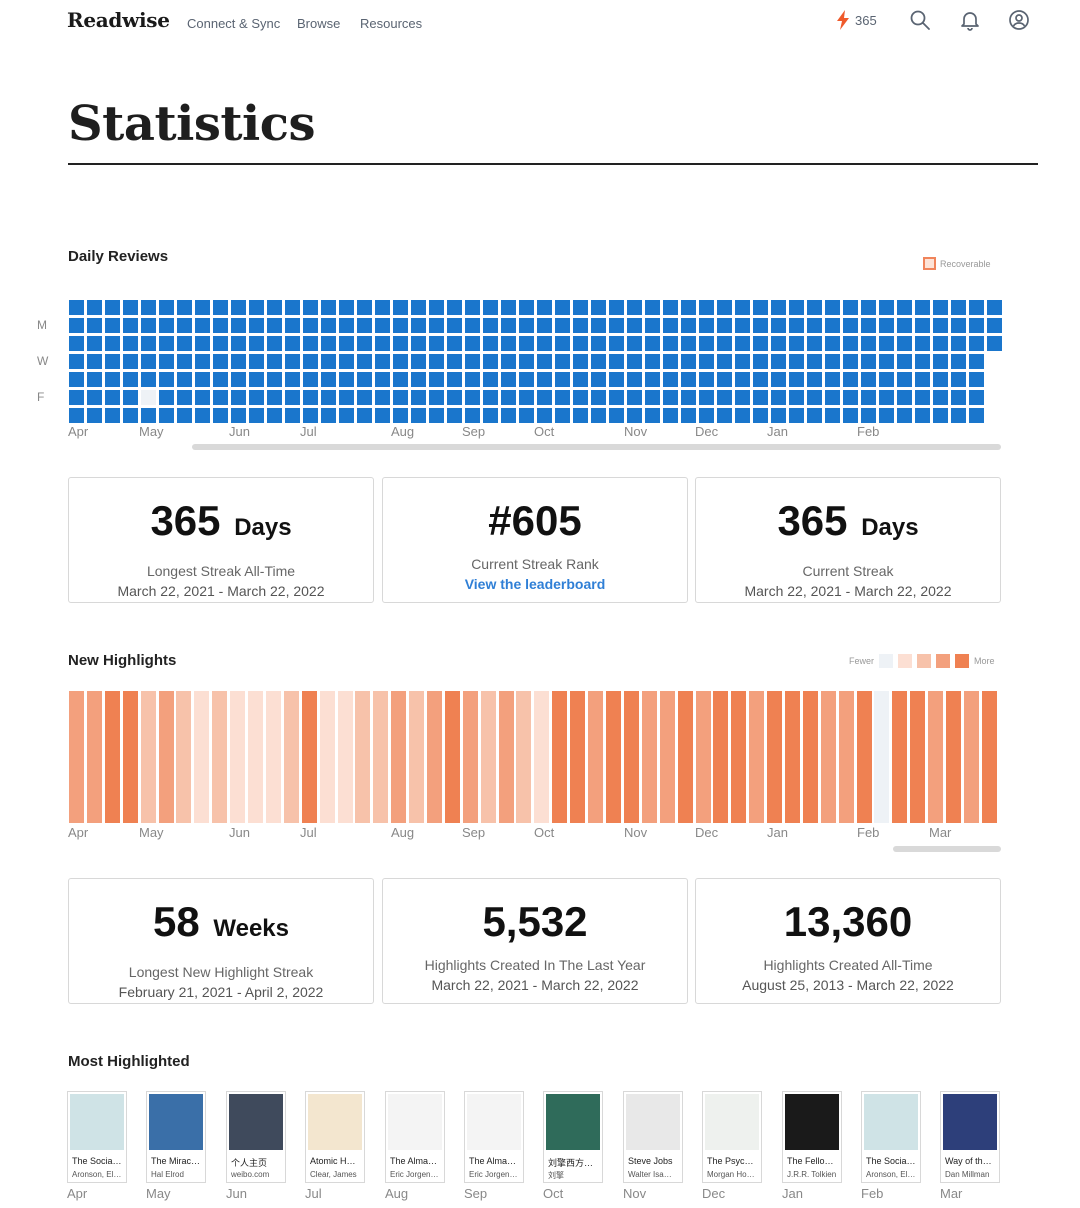 Image resolution: width=1080 pixels, height=1208 pixels. I want to click on nav-link-resources: Resources, so click(391, 23).